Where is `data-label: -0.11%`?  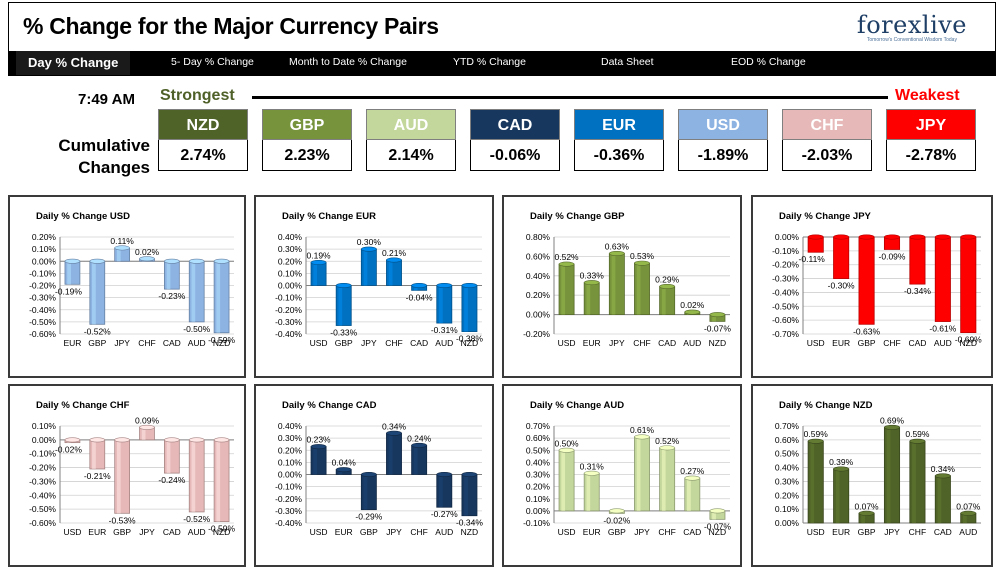
data-label: -0.11% is located at coordinates (812, 259).